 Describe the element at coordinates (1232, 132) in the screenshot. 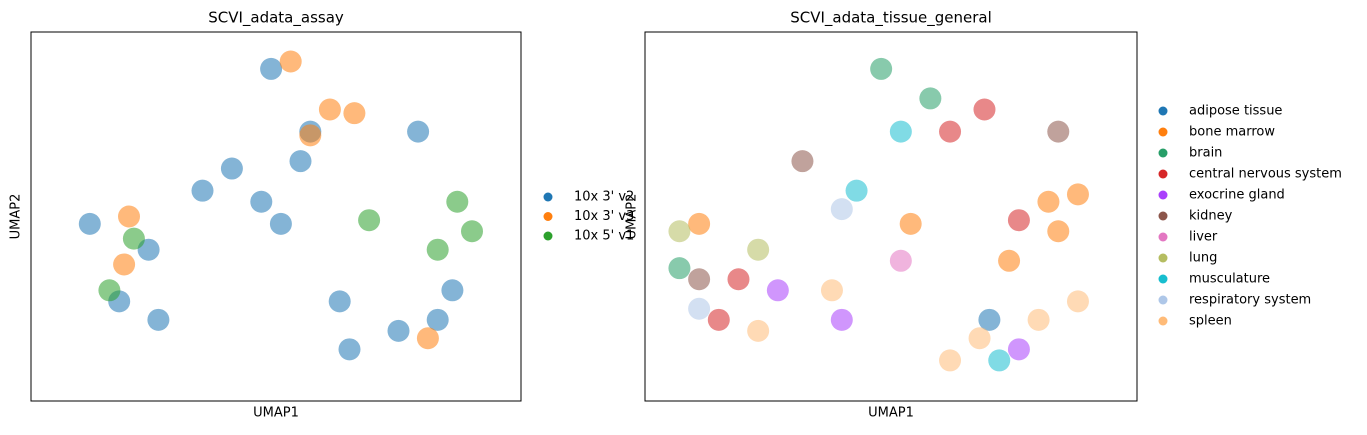

I see `legend-label: bone marrow` at that location.